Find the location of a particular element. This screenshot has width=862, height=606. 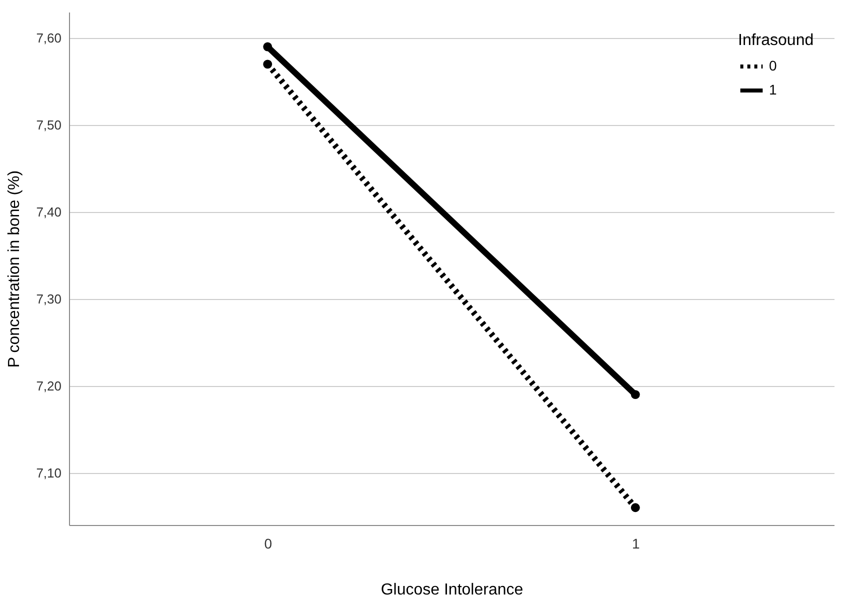

y-tick-label: 7,50 is located at coordinates (49, 125).